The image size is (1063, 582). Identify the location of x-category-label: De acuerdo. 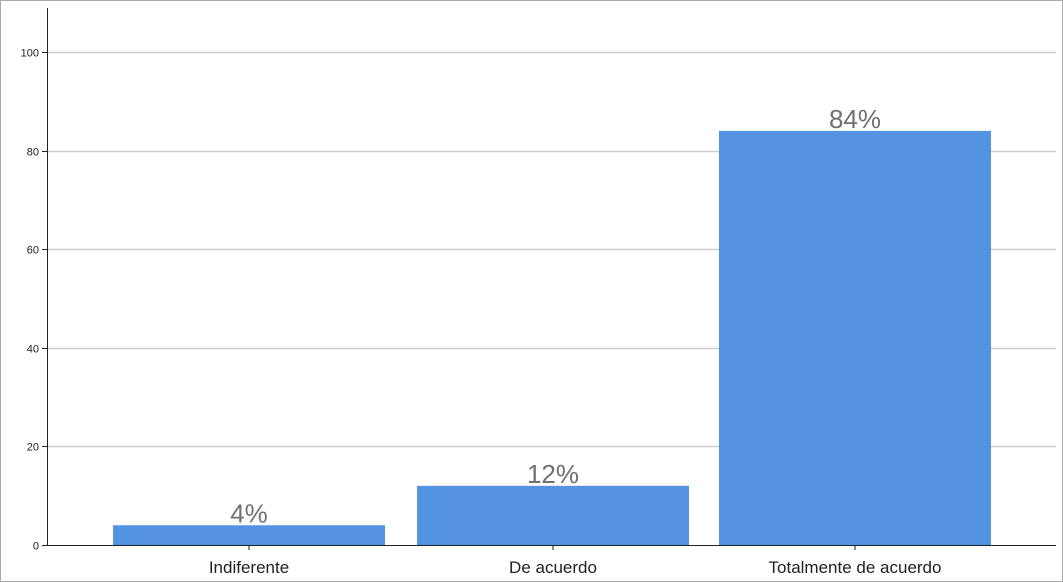
(553, 567).